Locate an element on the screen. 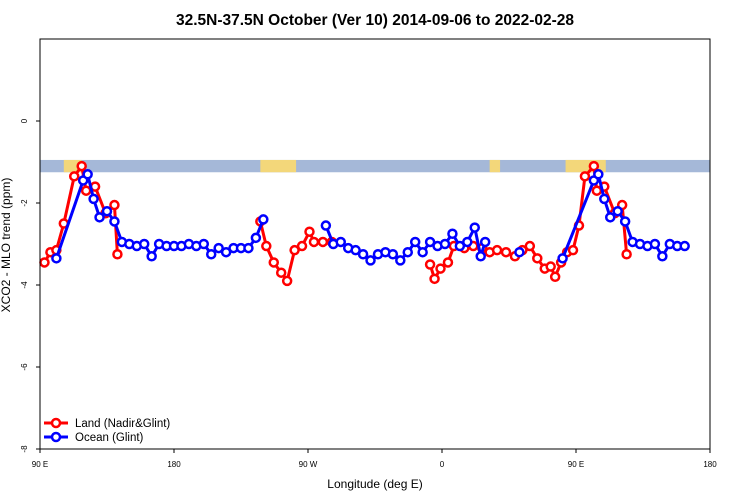 This screenshot has height=500, width=750. y-tick-label: 0 is located at coordinates (24, 120).